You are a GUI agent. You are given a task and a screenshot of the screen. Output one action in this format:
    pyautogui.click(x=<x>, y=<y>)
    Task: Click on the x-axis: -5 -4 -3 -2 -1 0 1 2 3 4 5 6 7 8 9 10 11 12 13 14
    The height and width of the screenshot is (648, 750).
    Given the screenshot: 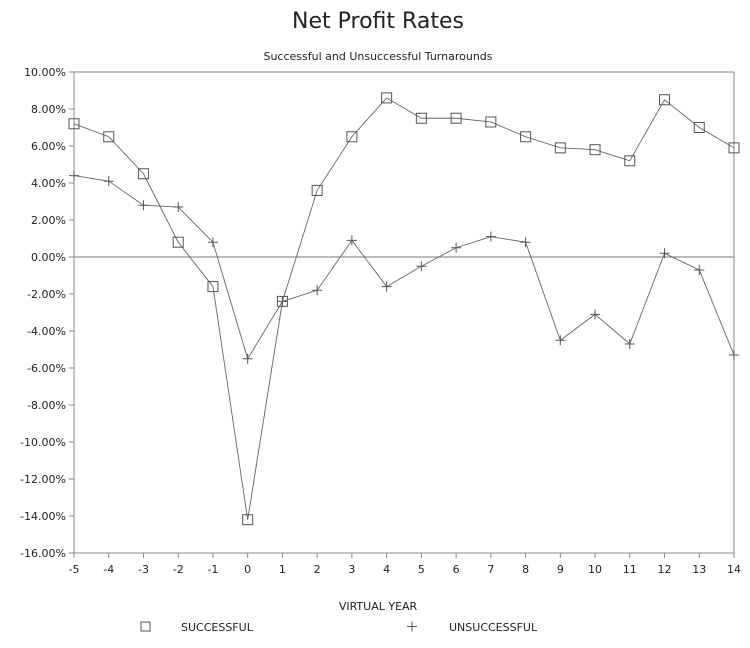 What is the action you would take?
    pyautogui.click(x=405, y=564)
    